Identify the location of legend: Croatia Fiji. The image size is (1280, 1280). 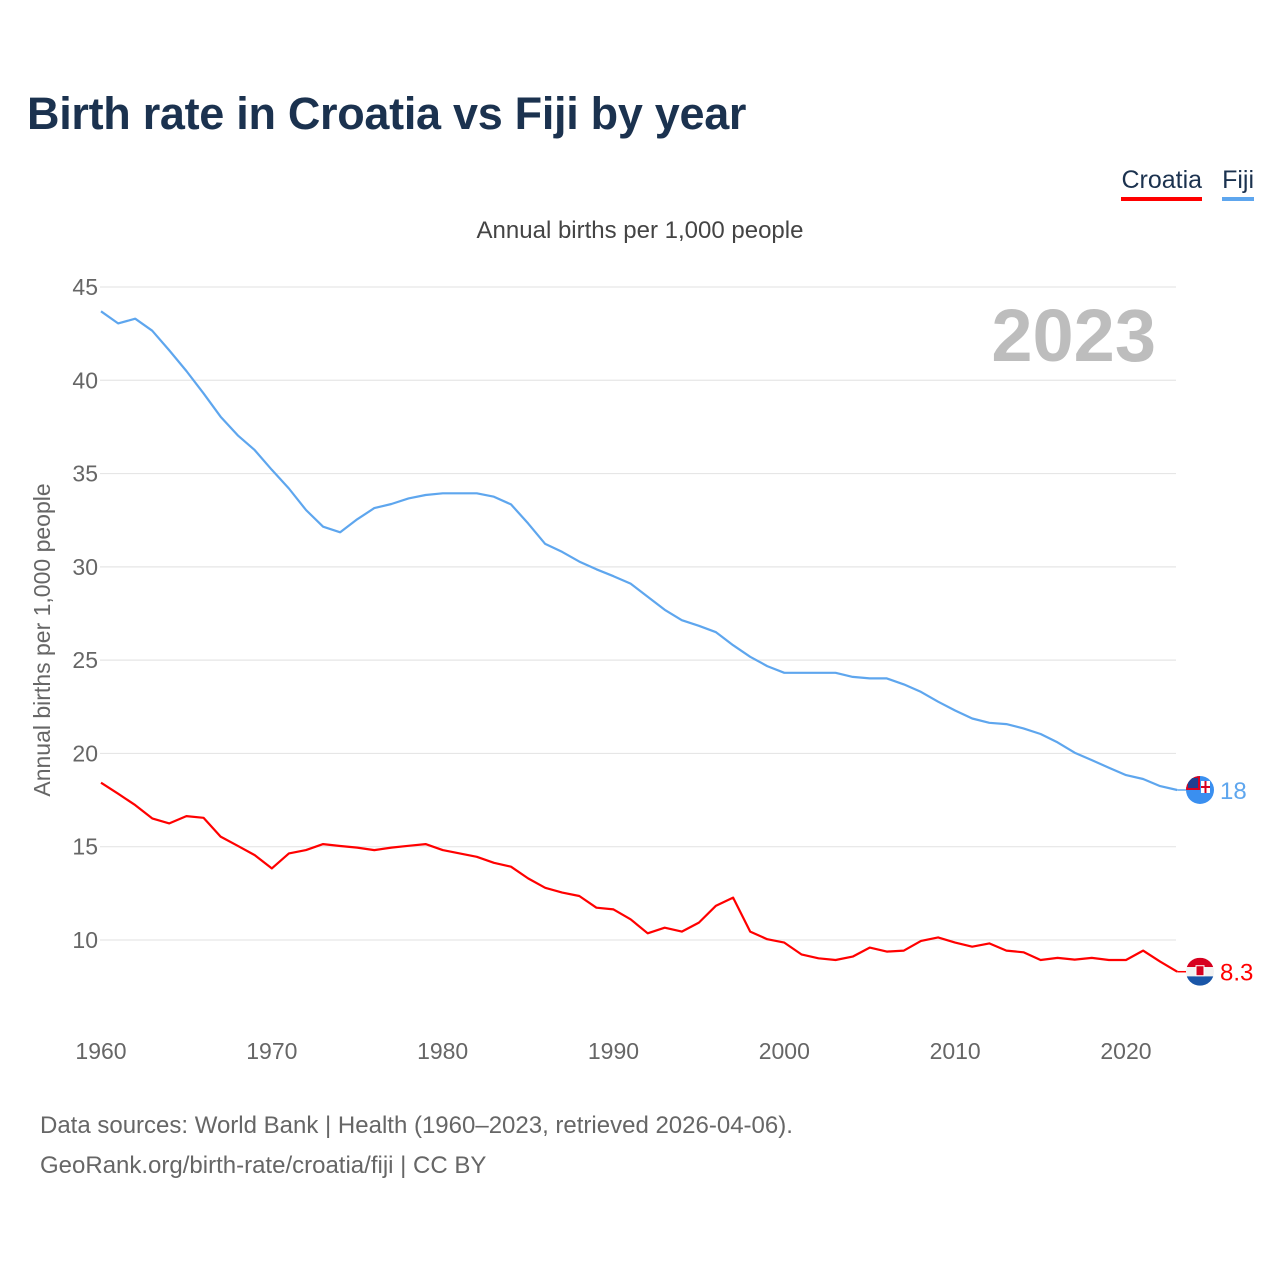
(1187, 183).